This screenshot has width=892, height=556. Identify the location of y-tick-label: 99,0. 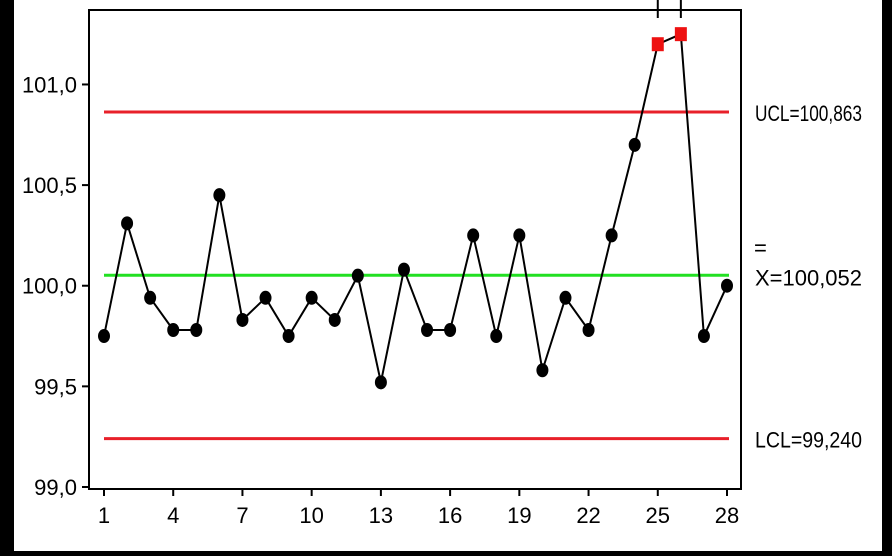
(55, 487).